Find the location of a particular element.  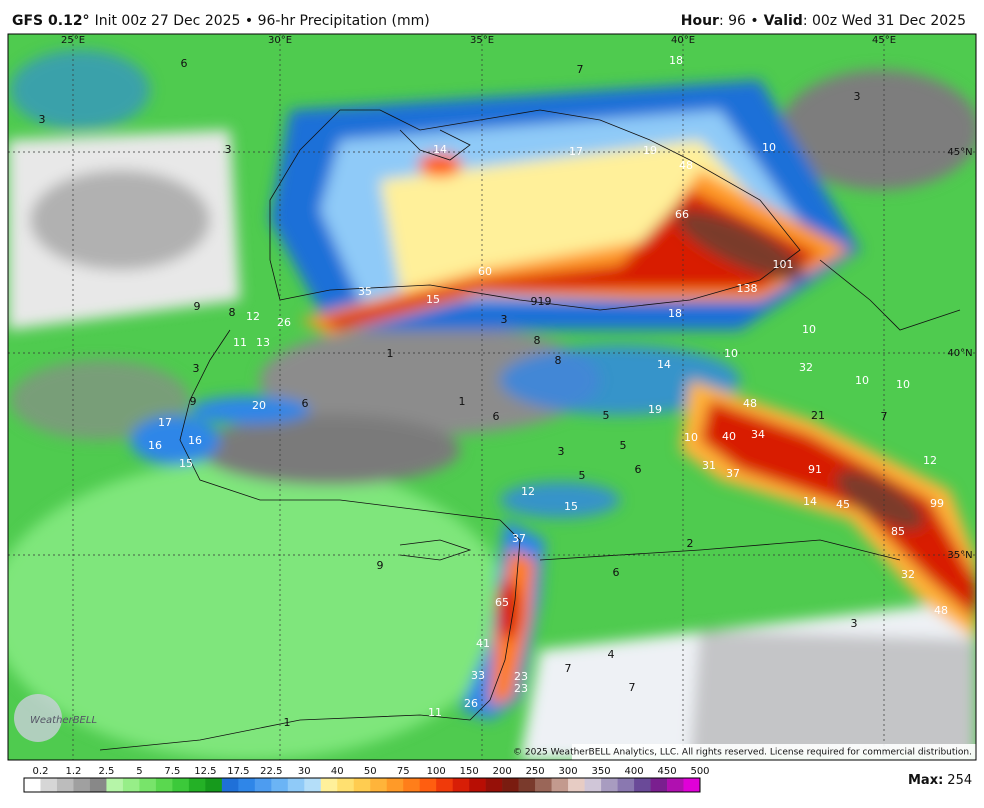

precip-label: 45 is located at coordinates (843, 504).